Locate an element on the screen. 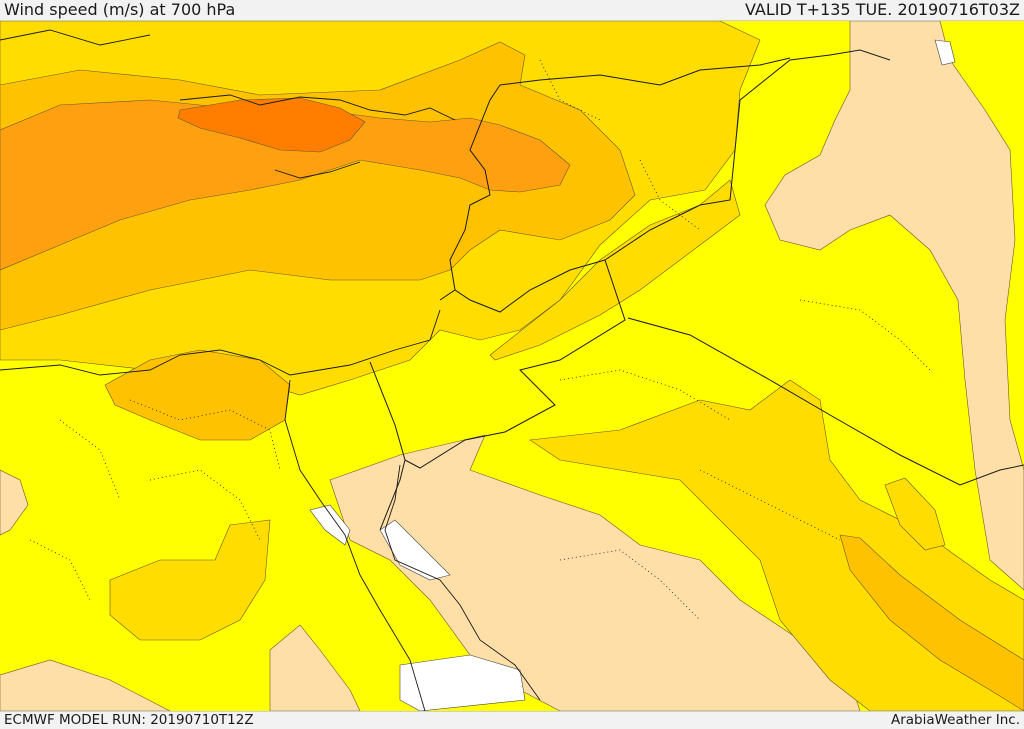  band-calm-gulf is located at coordinates (330, 525).